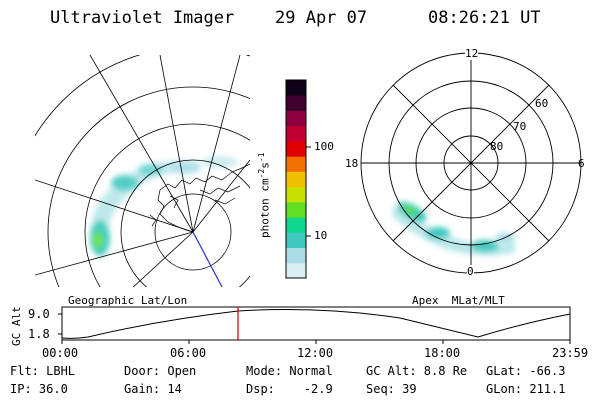  What do you see at coordinates (520, 126) in the screenshot?
I see `mlat-label-70: 70` at bounding box center [520, 126].